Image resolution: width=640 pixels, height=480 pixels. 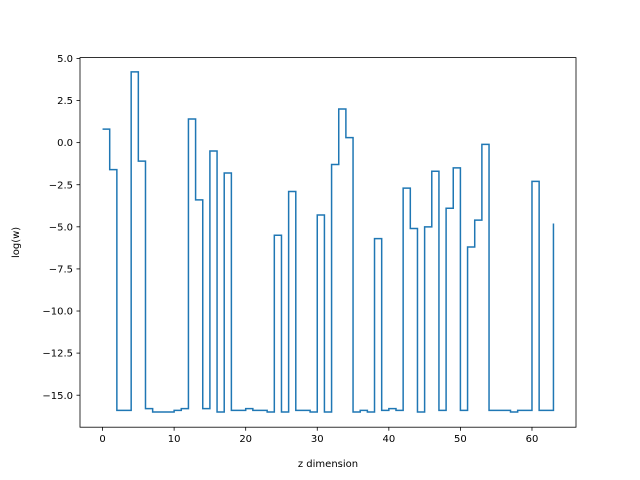 What do you see at coordinates (65, 59) in the screenshot?
I see `y-tick-label: 5.0` at bounding box center [65, 59].